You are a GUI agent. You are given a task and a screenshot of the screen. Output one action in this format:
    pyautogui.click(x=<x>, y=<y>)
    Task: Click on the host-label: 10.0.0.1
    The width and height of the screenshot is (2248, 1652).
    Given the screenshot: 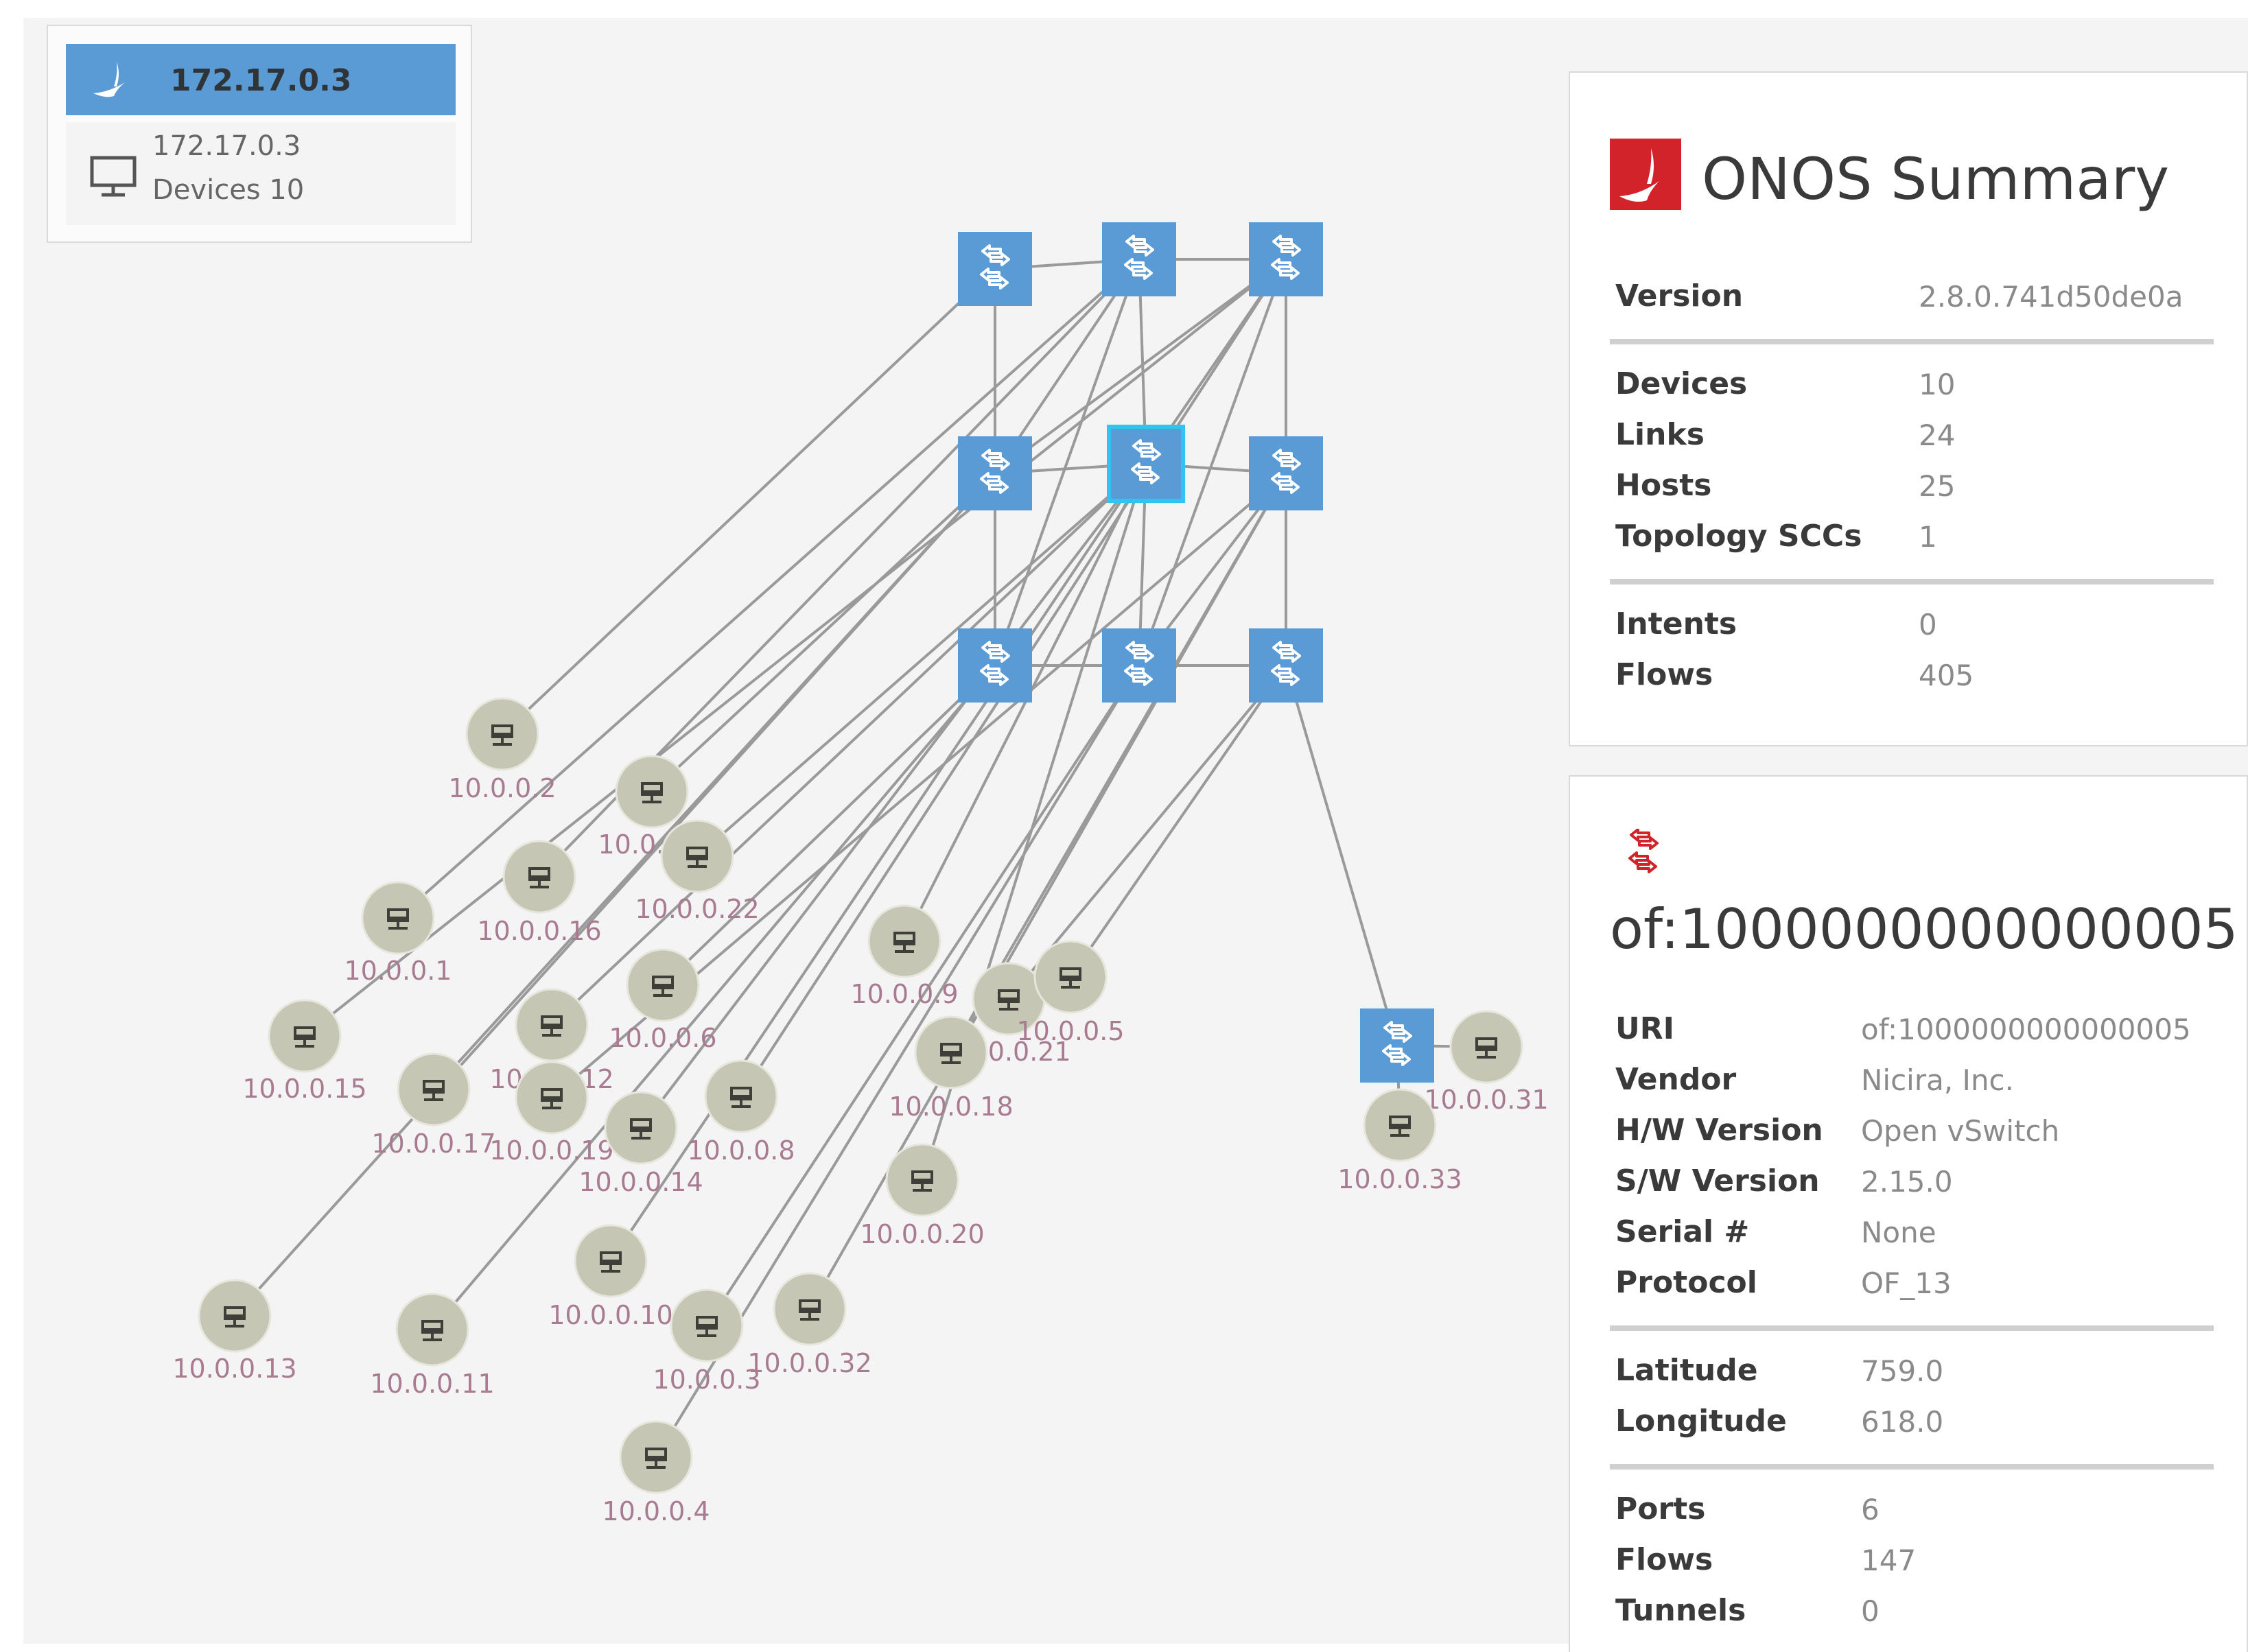 What is the action you would take?
    pyautogui.click(x=398, y=971)
    